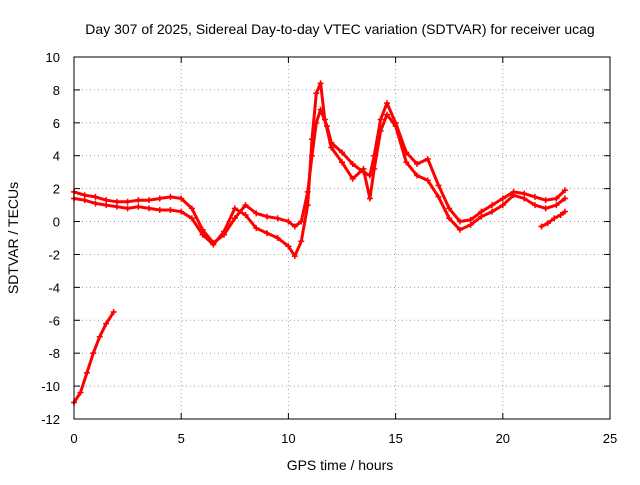 The image size is (640, 485). I want to click on series-line, so click(553, 219).